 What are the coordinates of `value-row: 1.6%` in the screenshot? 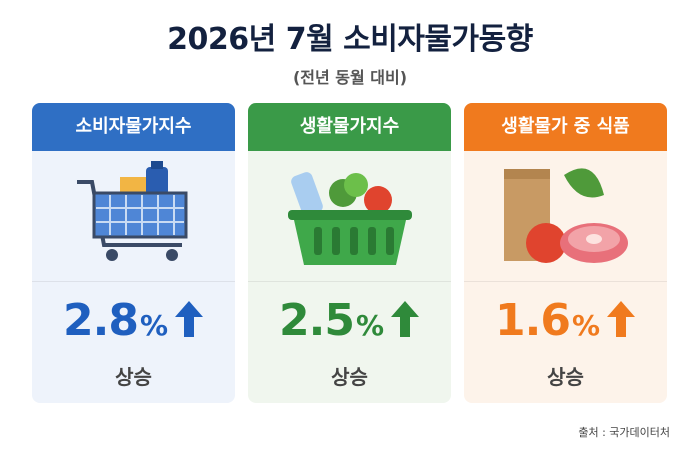 It's located at (565, 320).